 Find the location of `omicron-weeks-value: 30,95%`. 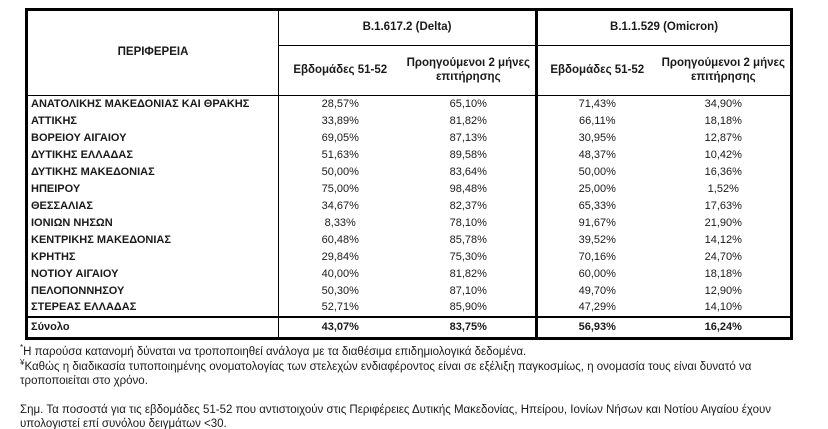

omicron-weeks-value: 30,95% is located at coordinates (596, 138).